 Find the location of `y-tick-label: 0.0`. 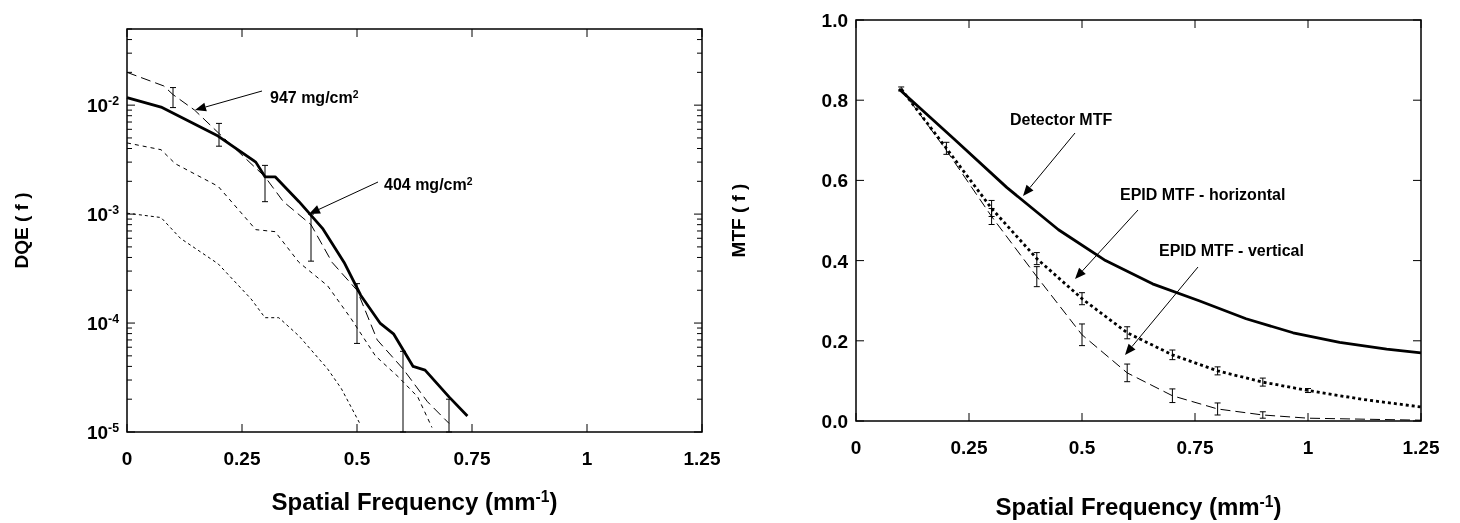

y-tick-label: 0.0 is located at coordinates (834, 421).